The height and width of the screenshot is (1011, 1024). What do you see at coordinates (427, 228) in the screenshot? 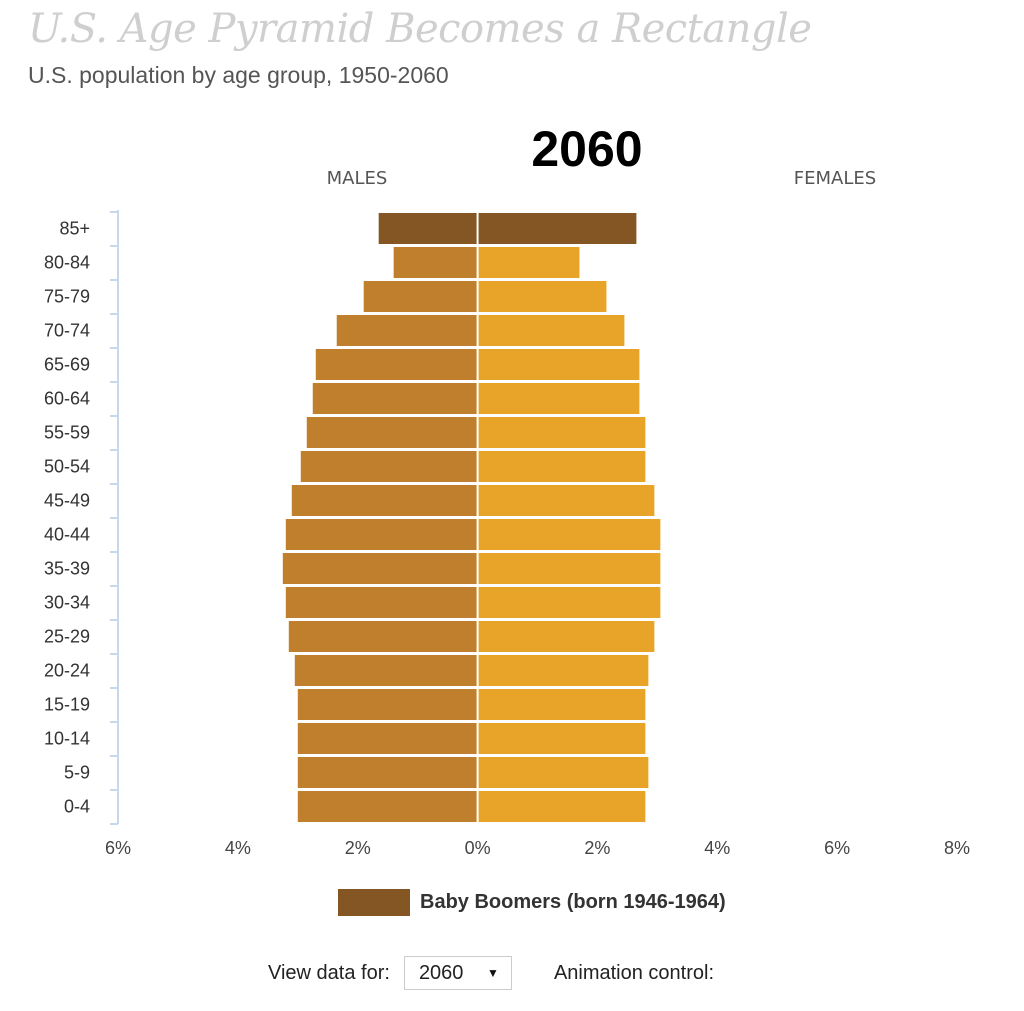
I see `bar-male-85+` at bounding box center [427, 228].